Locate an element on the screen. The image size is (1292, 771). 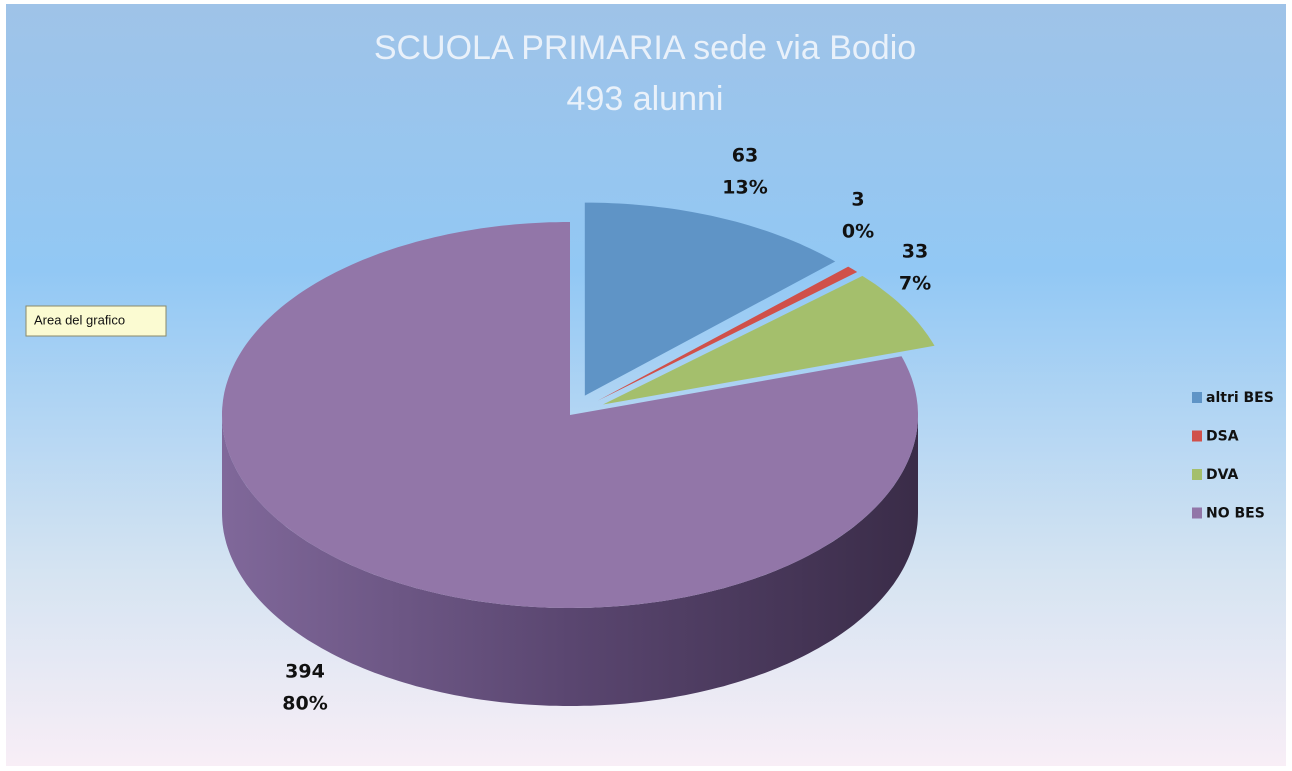
legend-label: DSA is located at coordinates (1222, 437).